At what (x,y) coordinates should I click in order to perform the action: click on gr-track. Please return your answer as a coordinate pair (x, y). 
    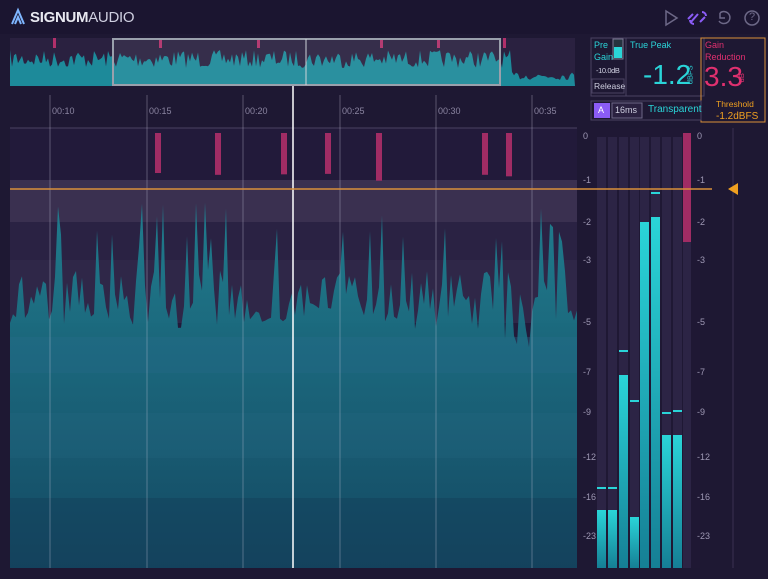
    Looking at the image, I should click on (687, 350).